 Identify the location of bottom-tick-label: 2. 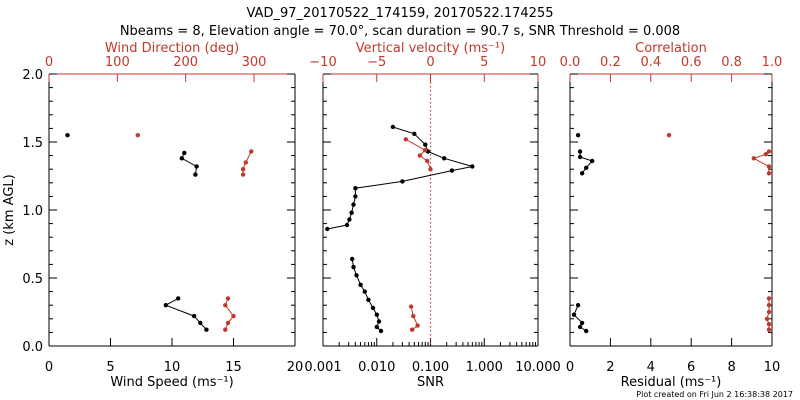
(610, 367).